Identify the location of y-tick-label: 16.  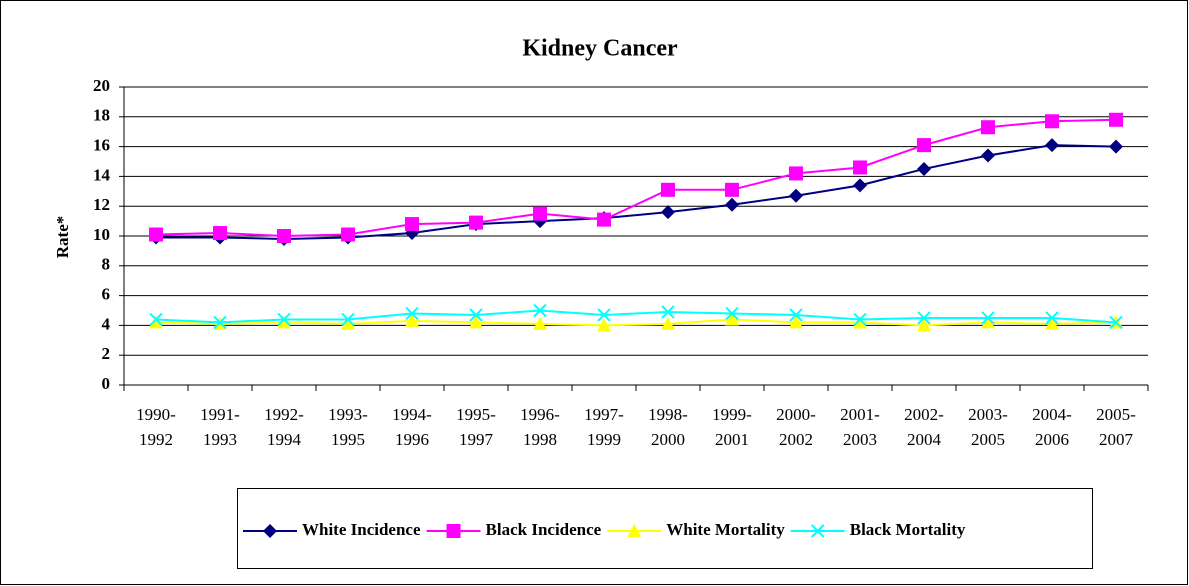
(101, 145).